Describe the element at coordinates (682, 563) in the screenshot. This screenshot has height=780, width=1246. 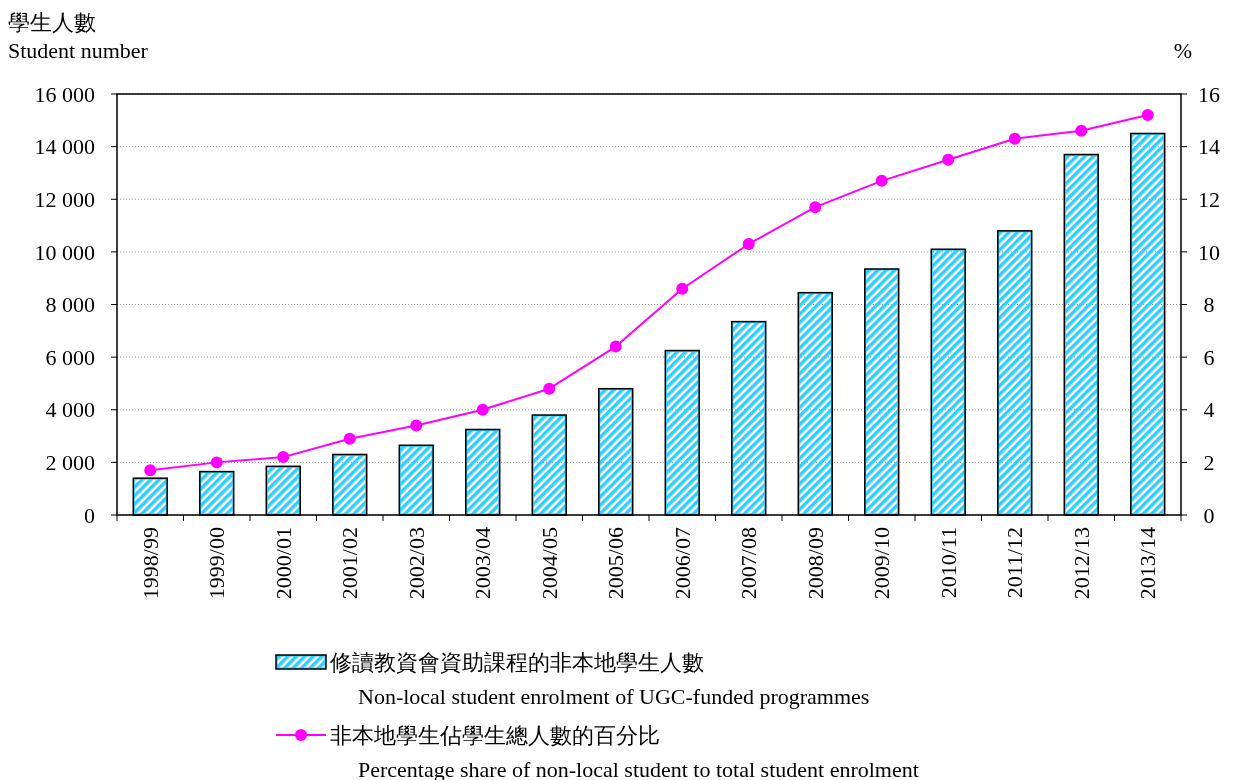
I see `x-tick-label: 2006/07` at that location.